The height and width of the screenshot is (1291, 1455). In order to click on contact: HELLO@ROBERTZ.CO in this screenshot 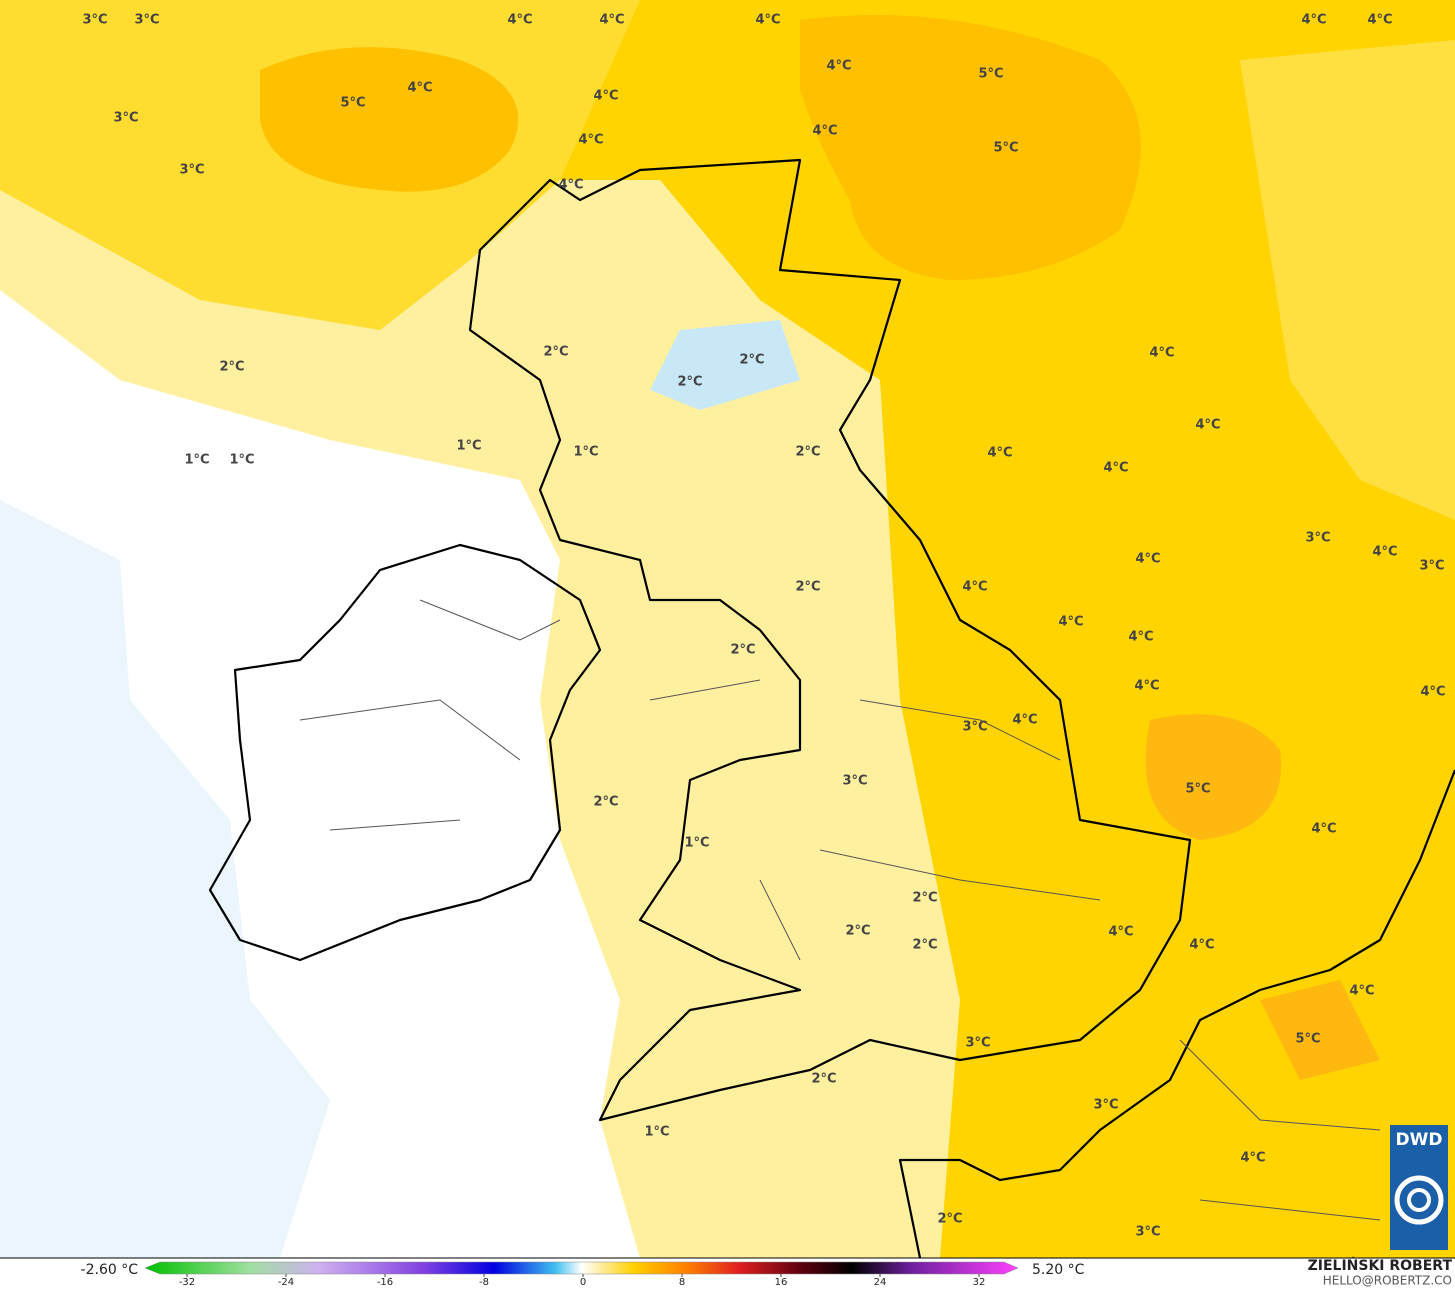, I will do `click(1387, 1281)`.